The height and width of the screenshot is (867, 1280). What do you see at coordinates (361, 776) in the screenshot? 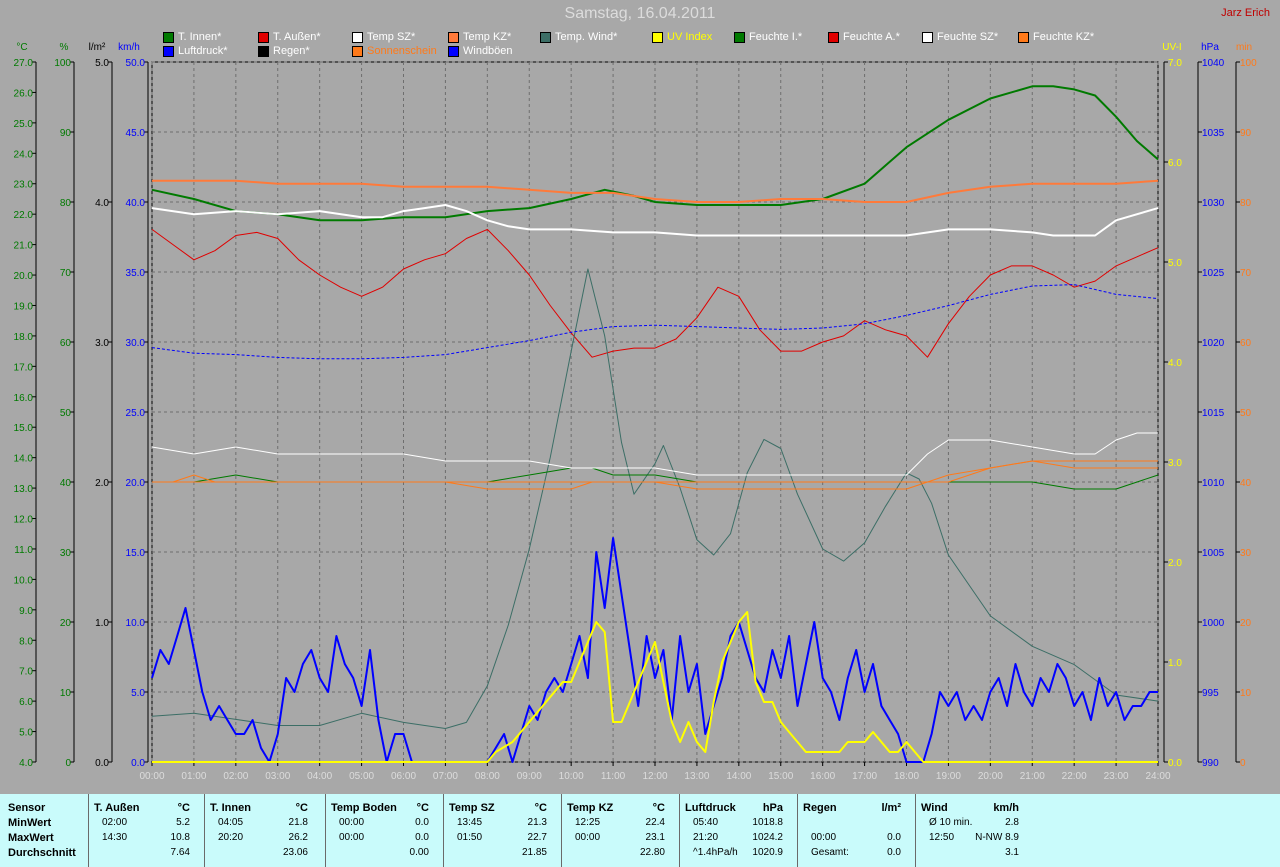
I see `x-tick-label: 05:00` at bounding box center [361, 776].